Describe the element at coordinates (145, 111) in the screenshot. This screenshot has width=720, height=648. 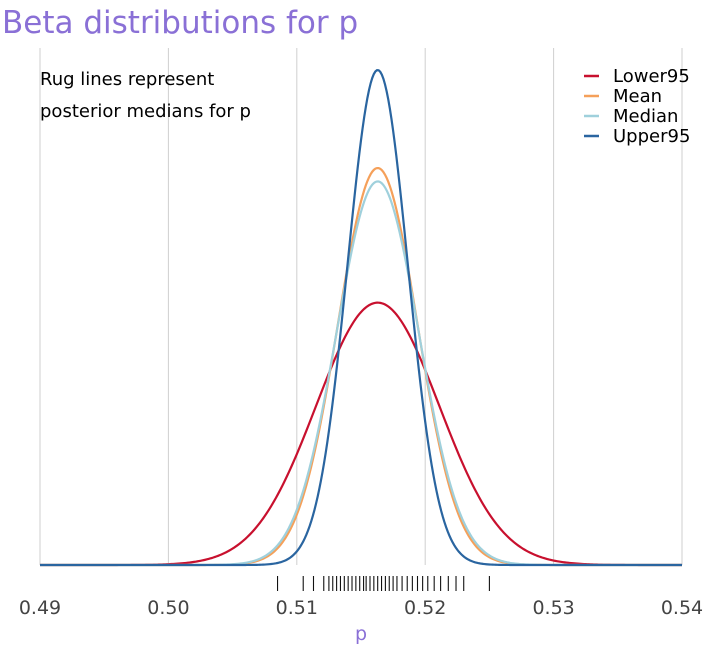
I see `annotation-line-2: posterior medians for p` at that location.